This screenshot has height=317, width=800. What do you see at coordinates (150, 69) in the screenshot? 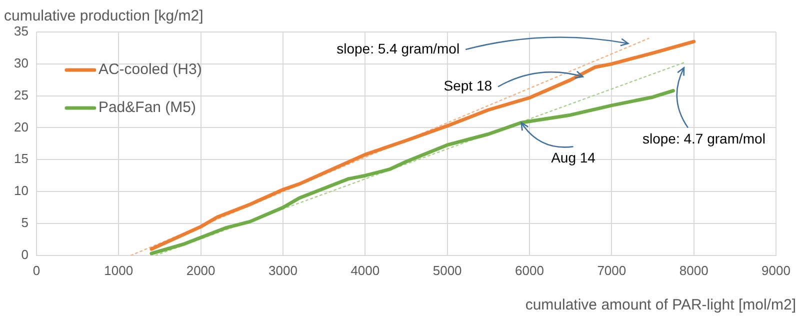
I see `legend-label: AC-cooled (H3)` at bounding box center [150, 69].